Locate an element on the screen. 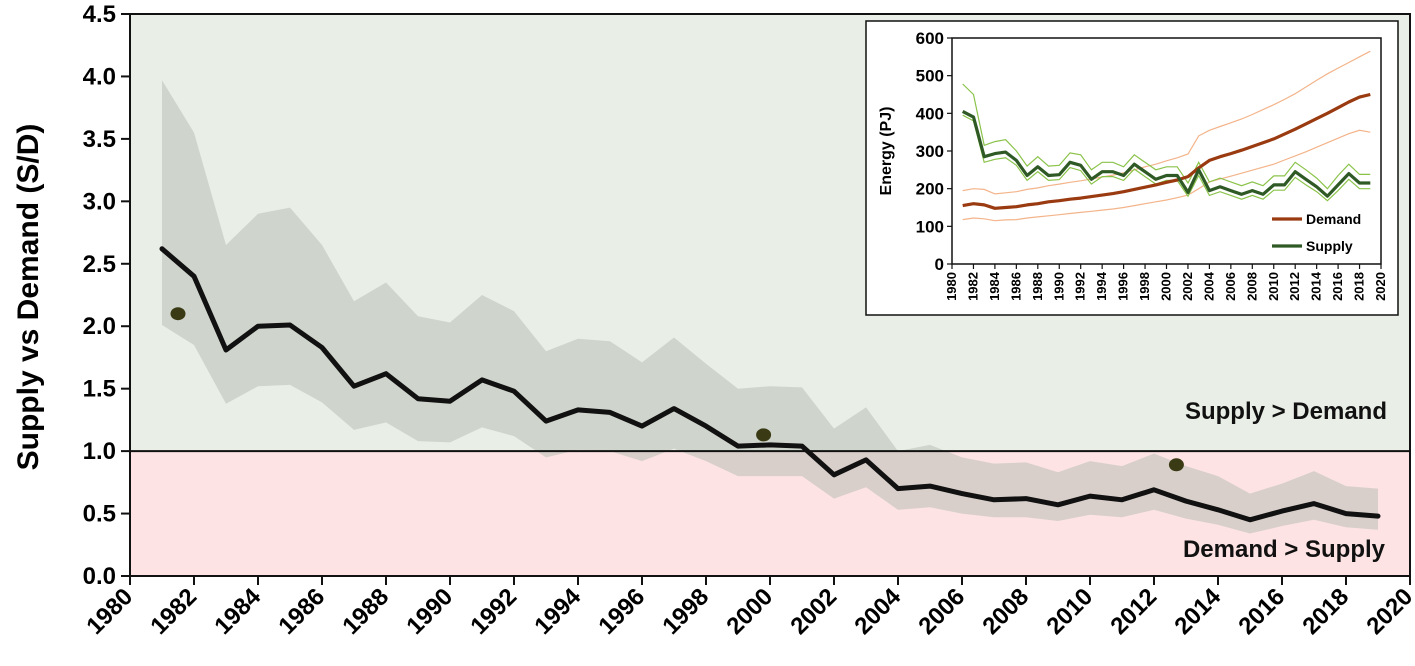  inset-x-tick-label: 1984 is located at coordinates (994, 286).